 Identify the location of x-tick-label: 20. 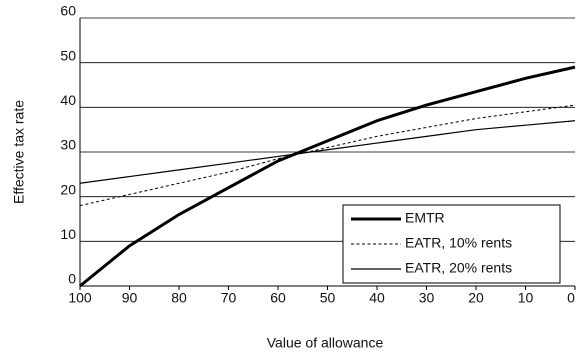
(476, 298).